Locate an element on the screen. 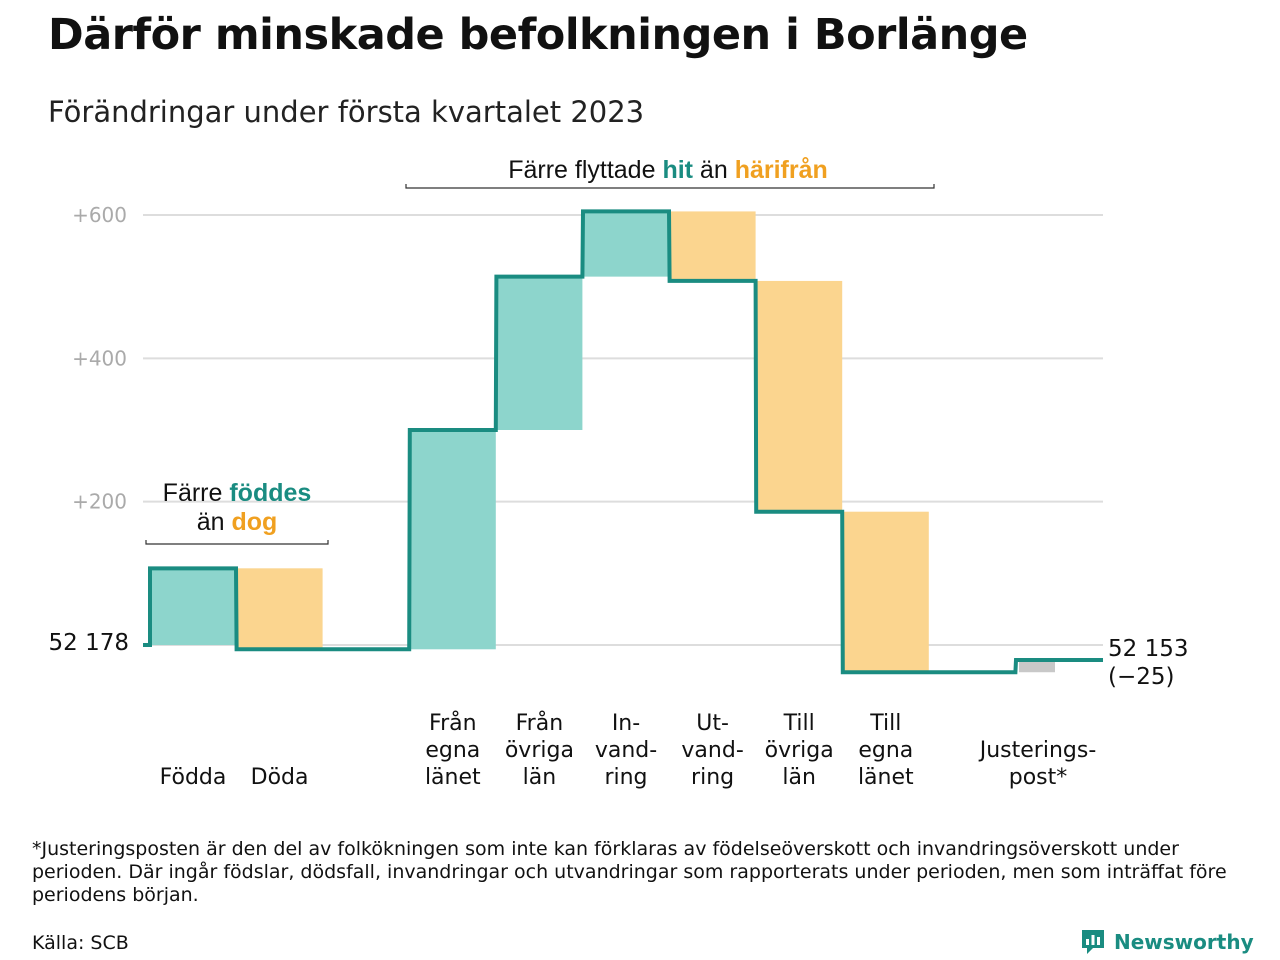  newsworthy-logo-icon is located at coordinates (1093, 942).